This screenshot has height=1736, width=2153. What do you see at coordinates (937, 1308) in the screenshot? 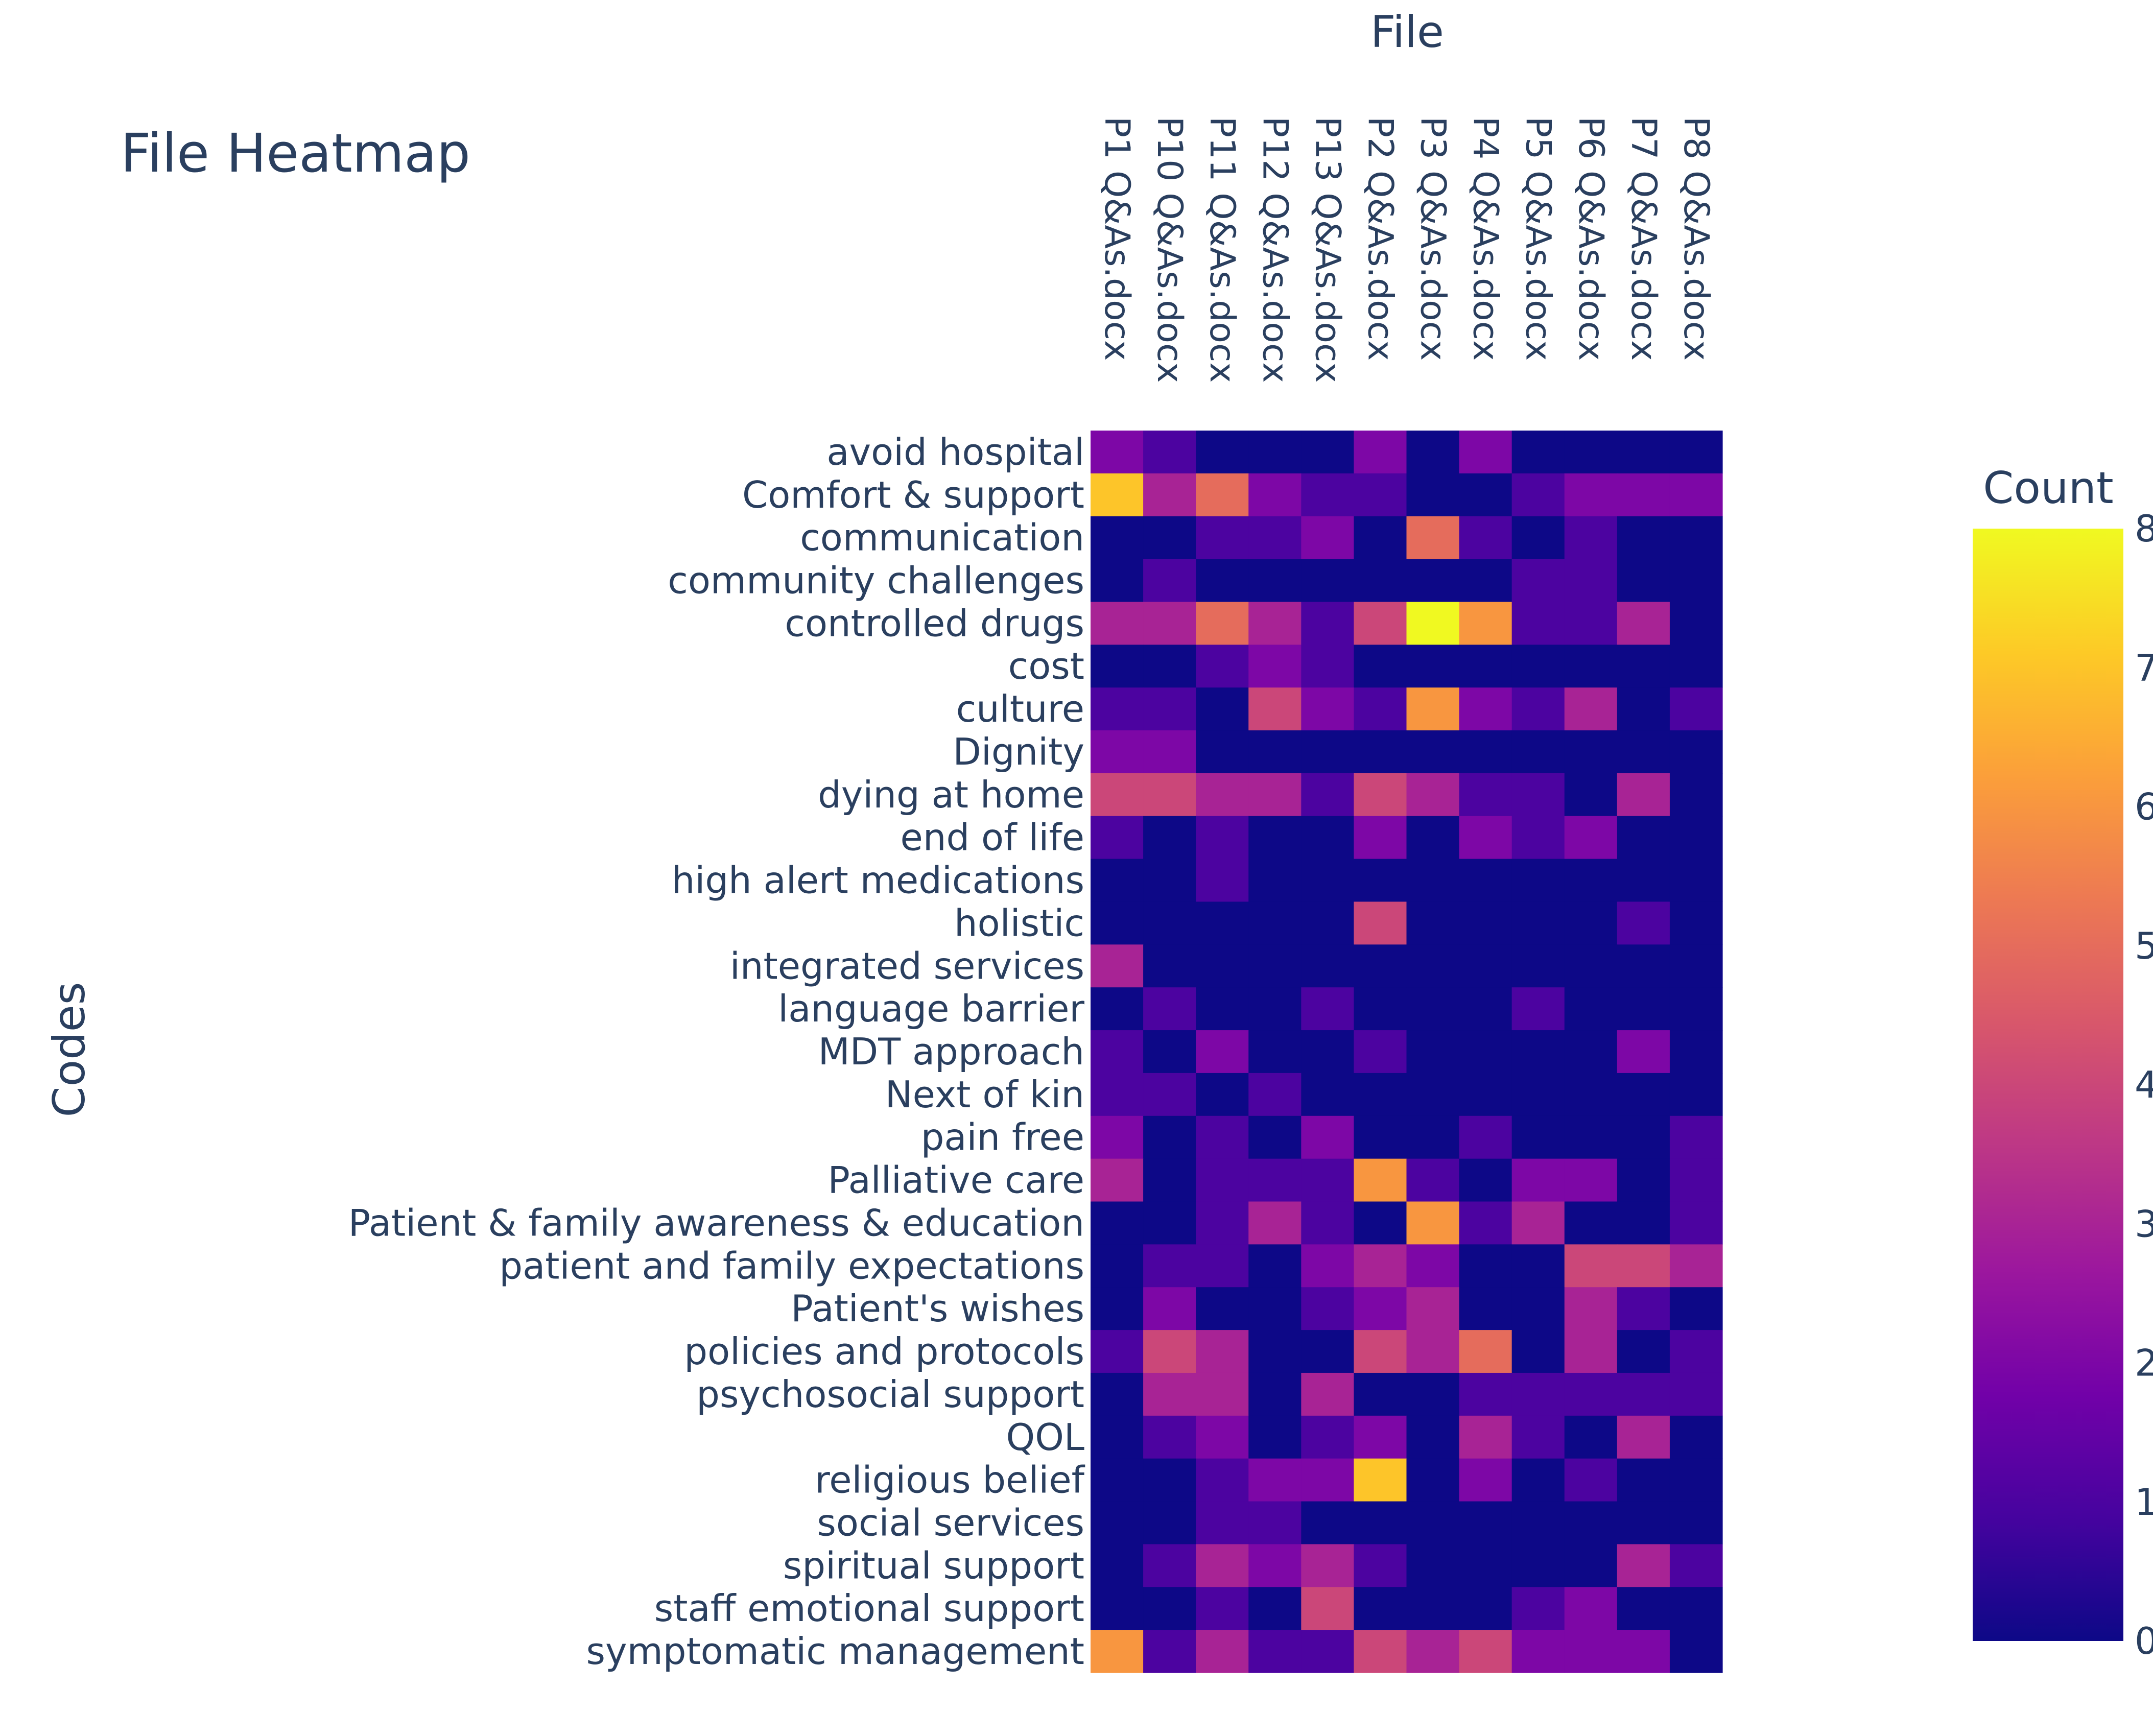
I see `y-tick-label: Patient's wishes` at bounding box center [937, 1308].